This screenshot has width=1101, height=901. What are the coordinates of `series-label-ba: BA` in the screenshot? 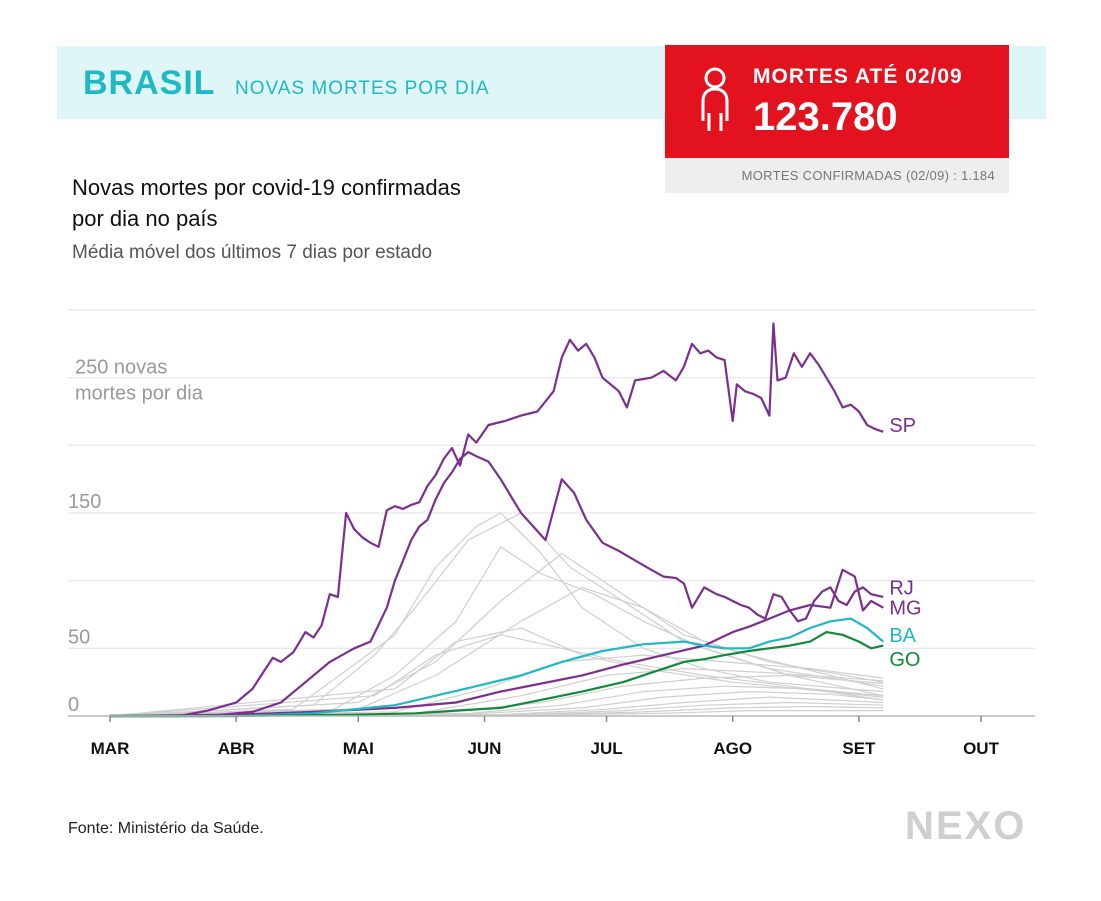 It's located at (902, 636).